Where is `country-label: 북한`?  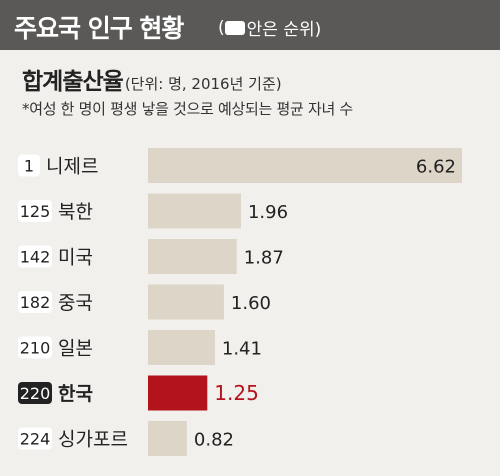 country-label: 북한 is located at coordinates (75, 212).